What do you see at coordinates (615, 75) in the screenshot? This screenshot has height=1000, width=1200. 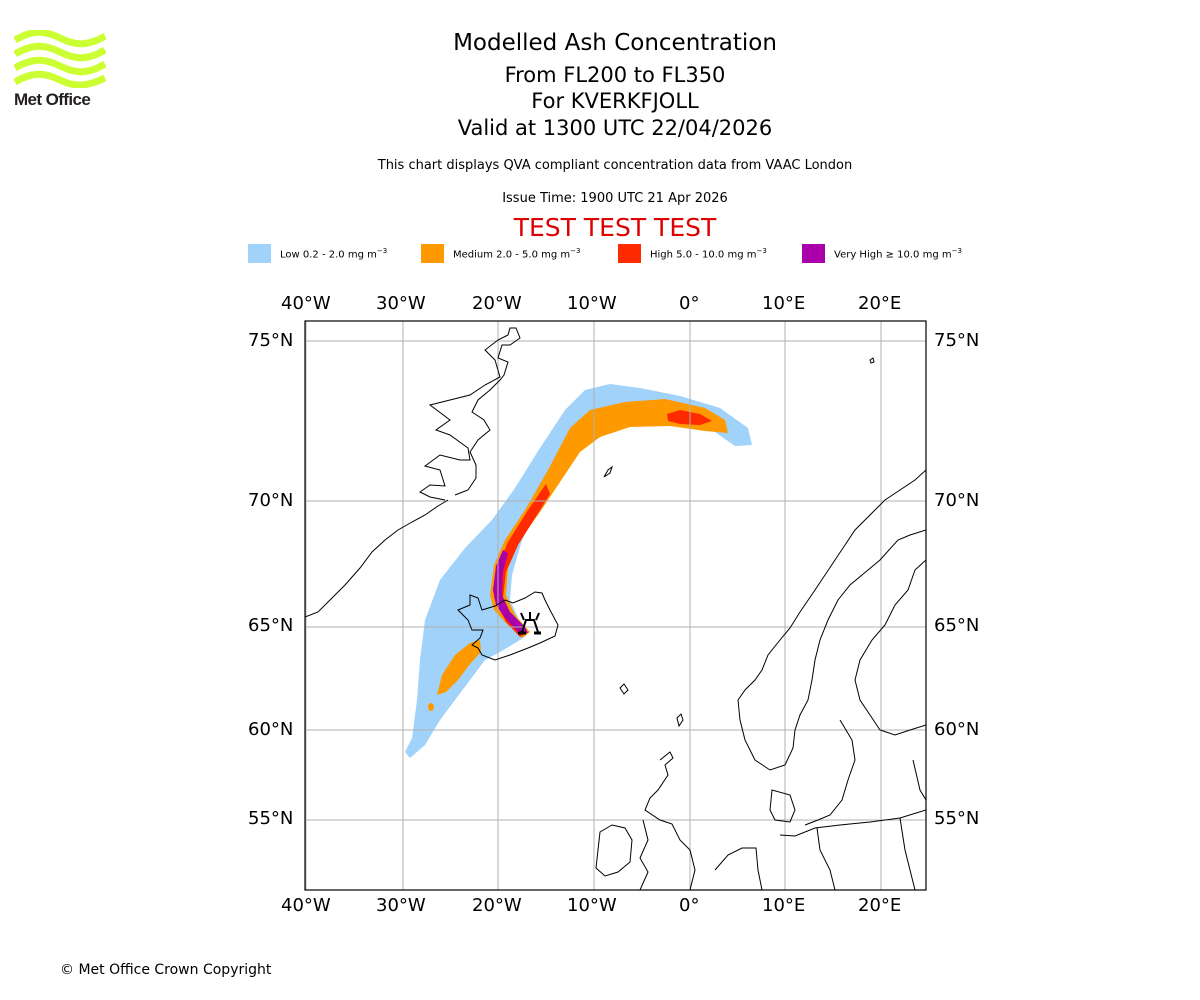 I see `flight-level-range: From FL200 to FL350` at bounding box center [615, 75].